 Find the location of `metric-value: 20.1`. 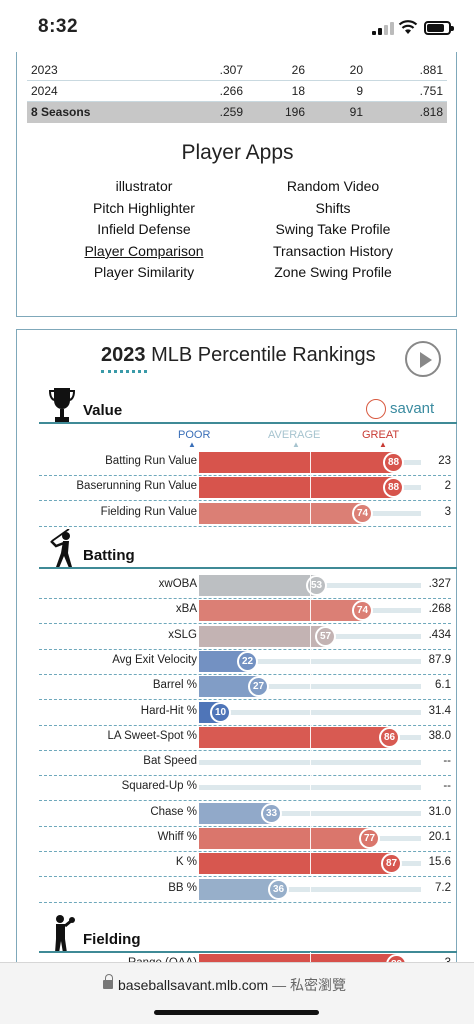

metric-value: 20.1 is located at coordinates (439, 837).